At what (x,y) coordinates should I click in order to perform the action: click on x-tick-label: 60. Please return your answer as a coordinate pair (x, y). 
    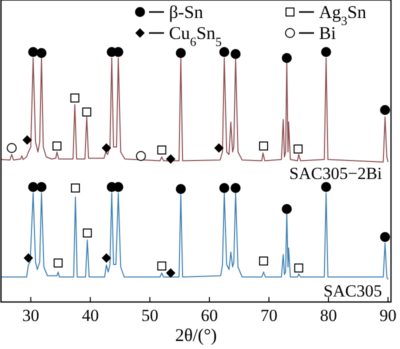
    Looking at the image, I should click on (209, 315).